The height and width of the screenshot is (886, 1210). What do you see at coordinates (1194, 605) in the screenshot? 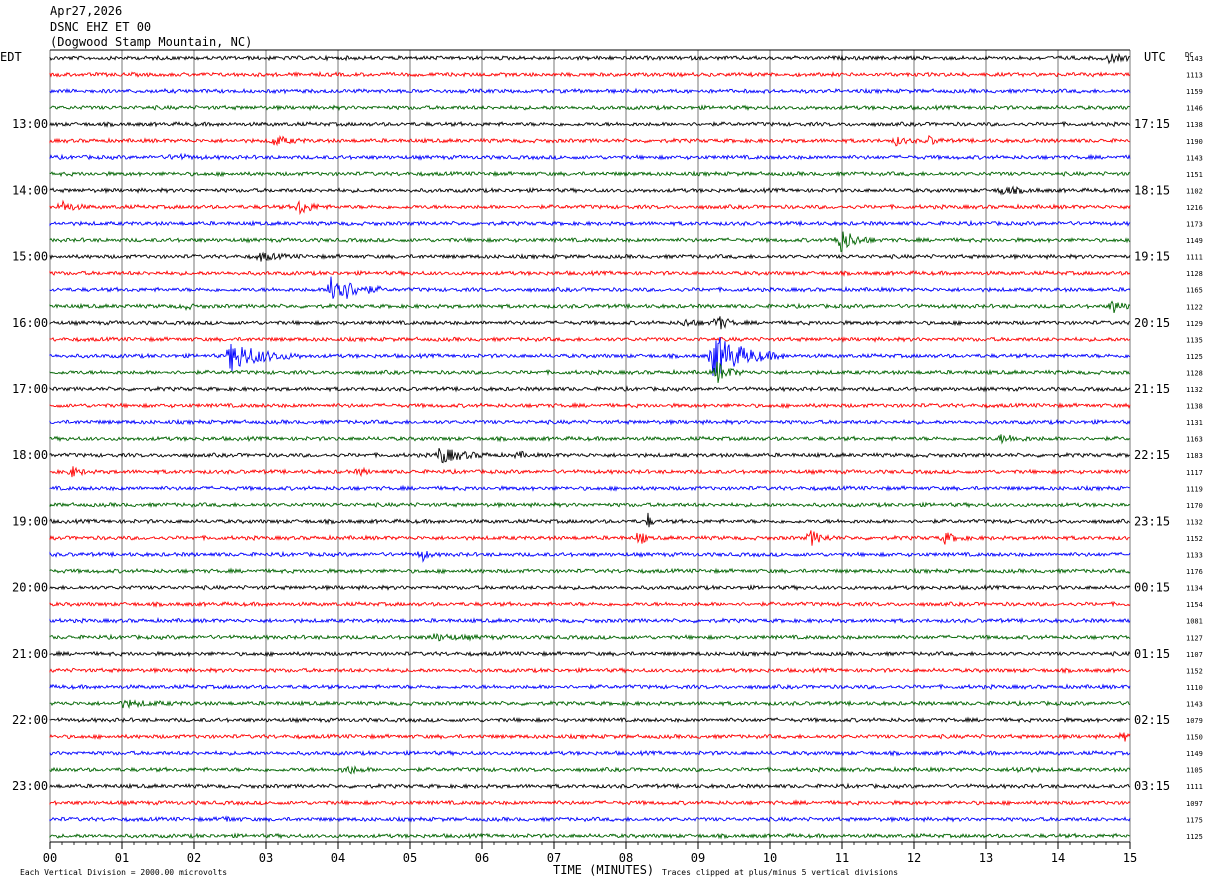
I see `dc-value: 1154` at bounding box center [1194, 605].